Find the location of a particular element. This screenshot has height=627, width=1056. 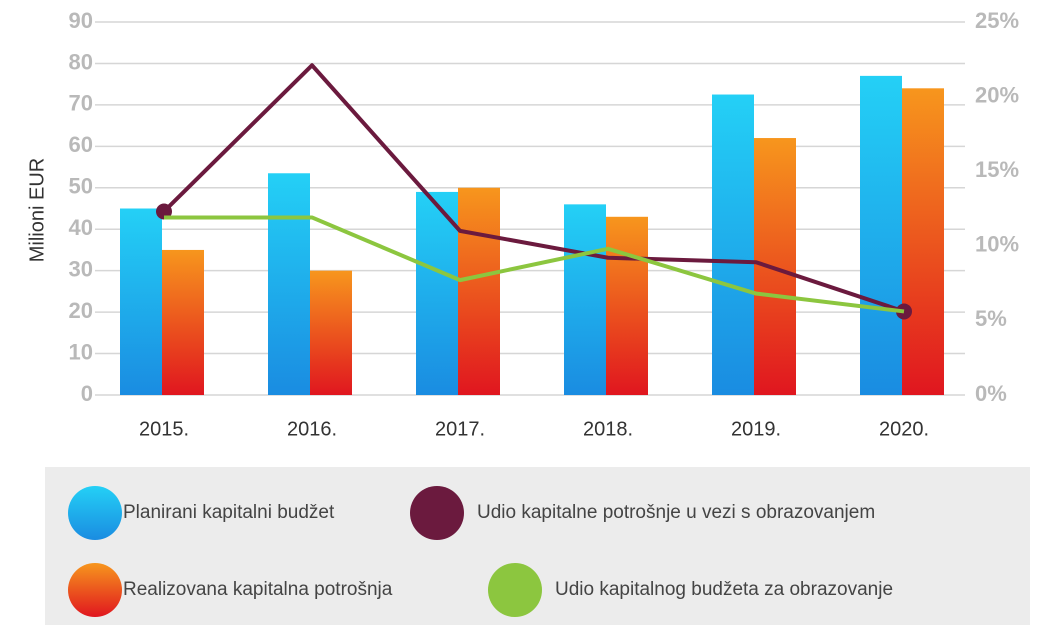

x-tick-label: 2016. is located at coordinates (312, 429).